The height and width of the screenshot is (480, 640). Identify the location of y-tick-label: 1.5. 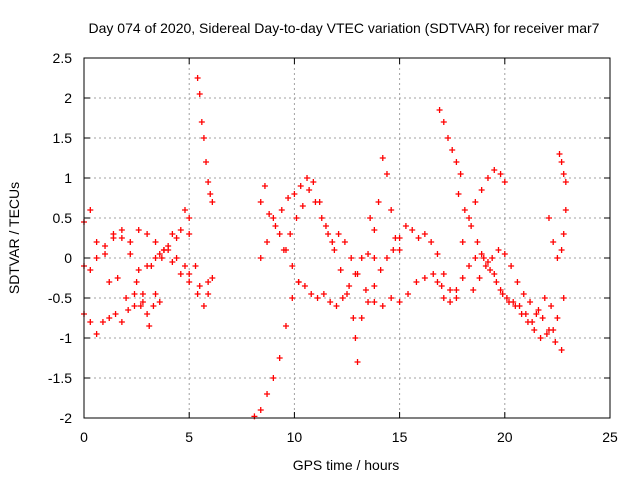
(63, 138).